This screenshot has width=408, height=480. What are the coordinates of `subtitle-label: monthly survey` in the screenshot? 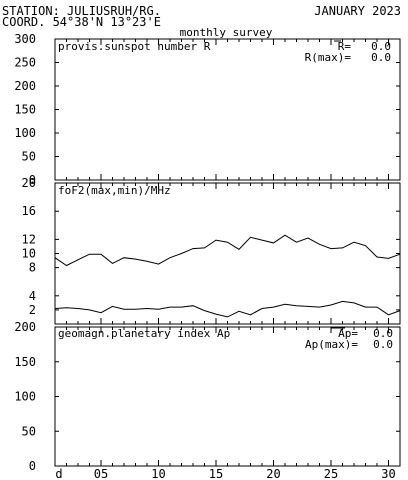 It's located at (226, 32).